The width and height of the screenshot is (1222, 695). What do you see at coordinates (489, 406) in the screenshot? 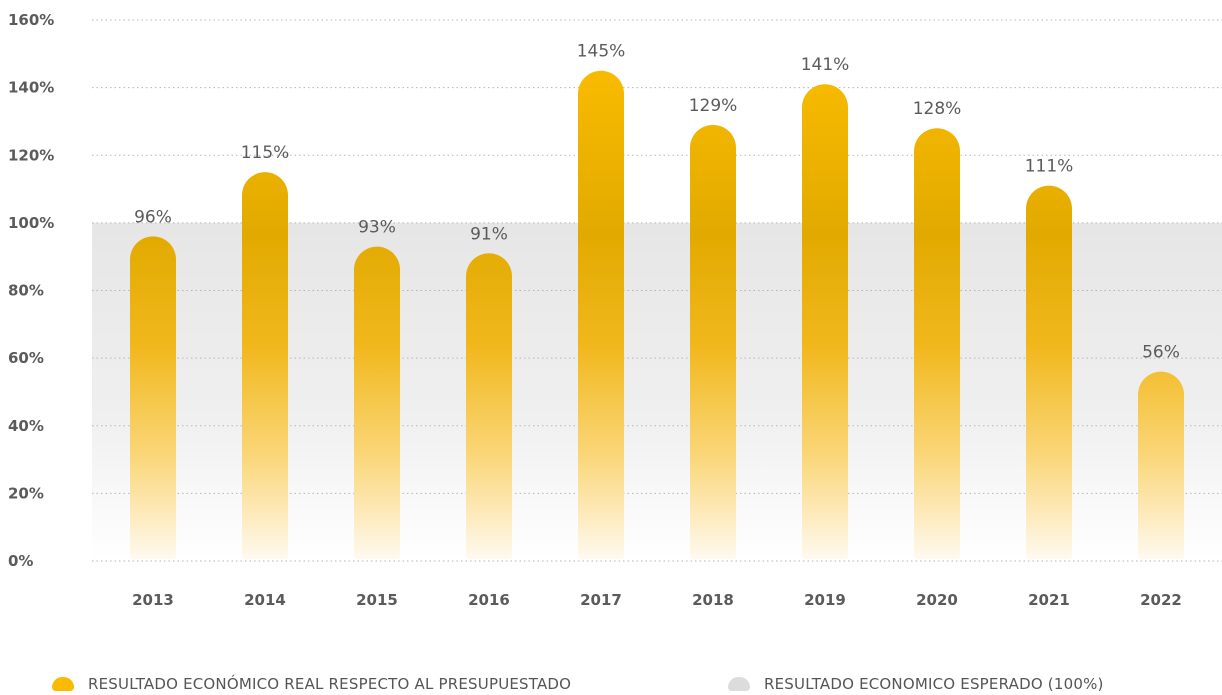
I see `bar-2016` at bounding box center [489, 406].